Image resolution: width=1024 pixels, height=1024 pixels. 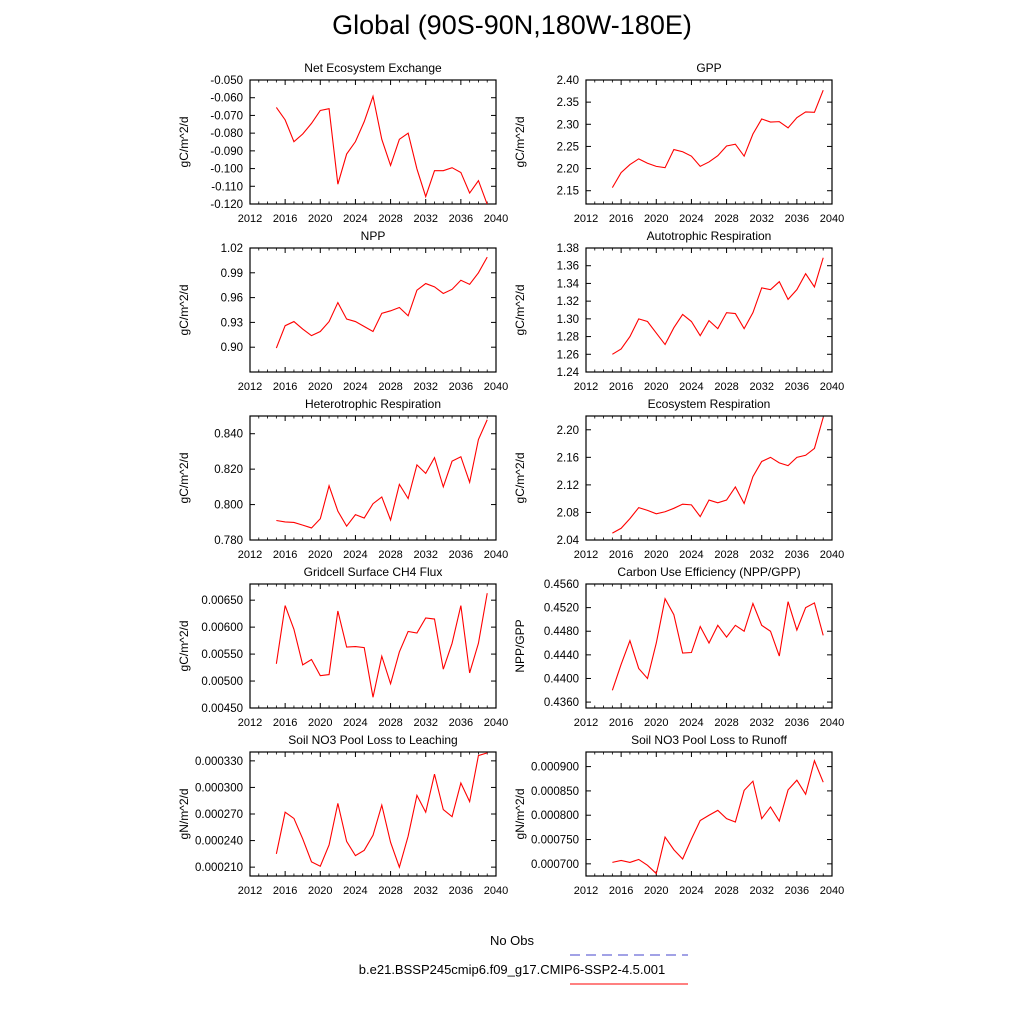 What do you see at coordinates (568, 249) in the screenshot?
I see `y-tick-label: 1.38` at bounding box center [568, 249].